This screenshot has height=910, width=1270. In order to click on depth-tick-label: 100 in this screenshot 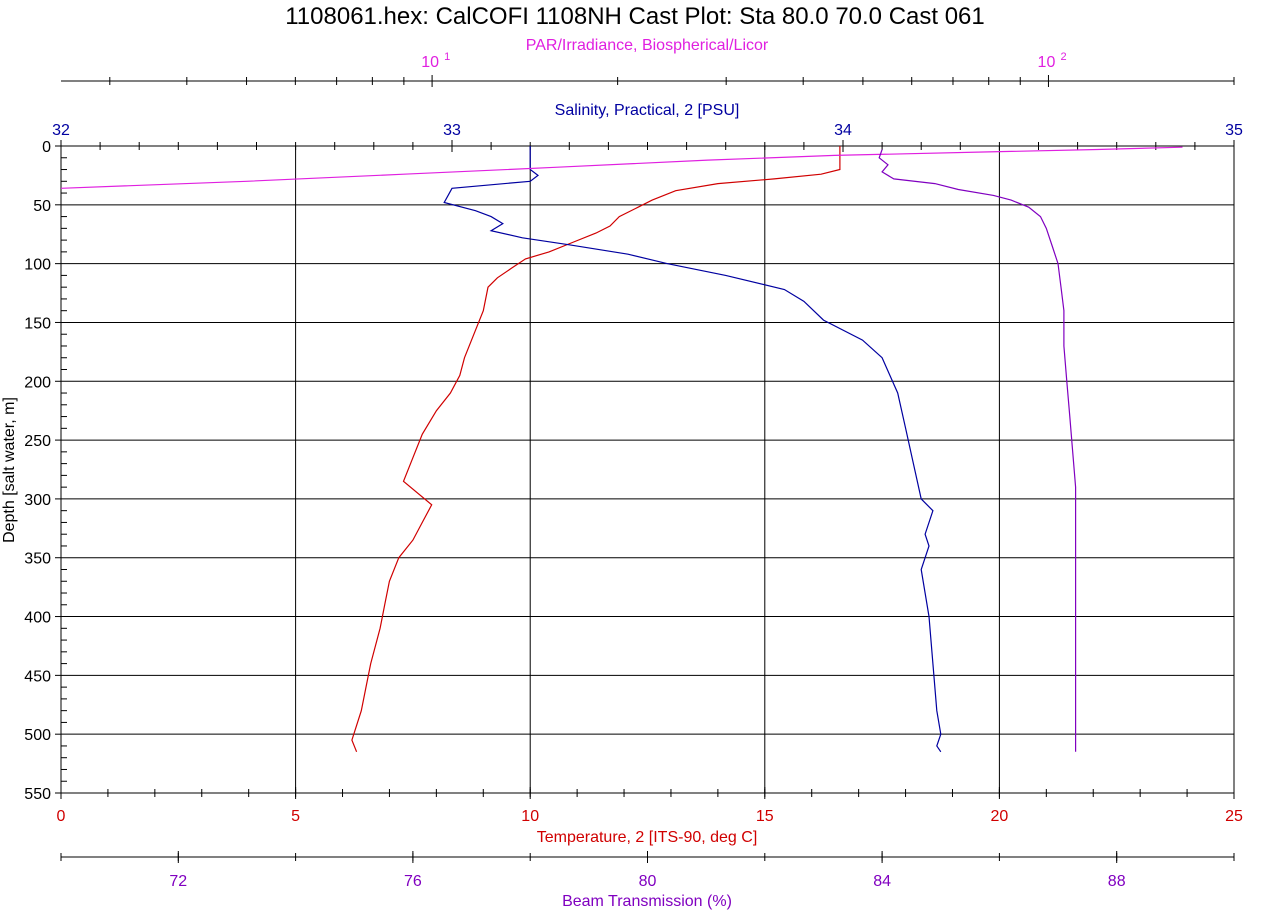, I will do `click(37, 265)`.